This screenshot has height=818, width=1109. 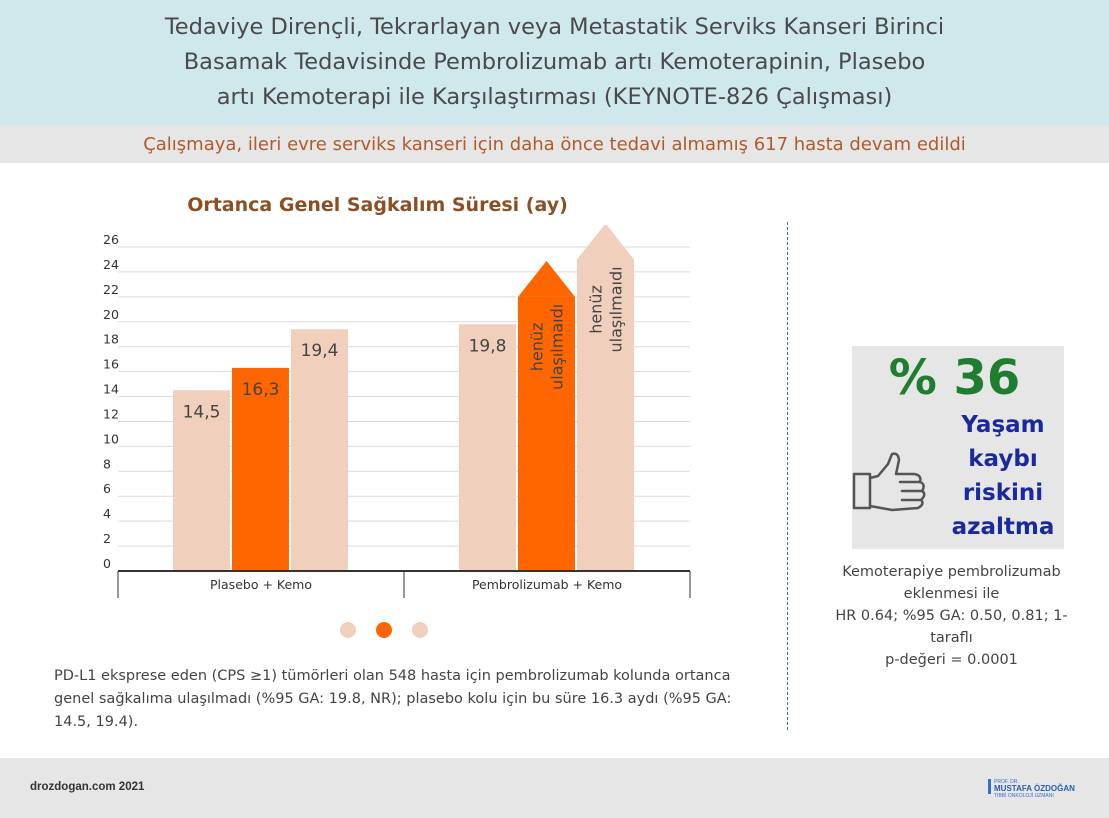 I want to click on y-tick-label: 24, so click(x=111, y=264).